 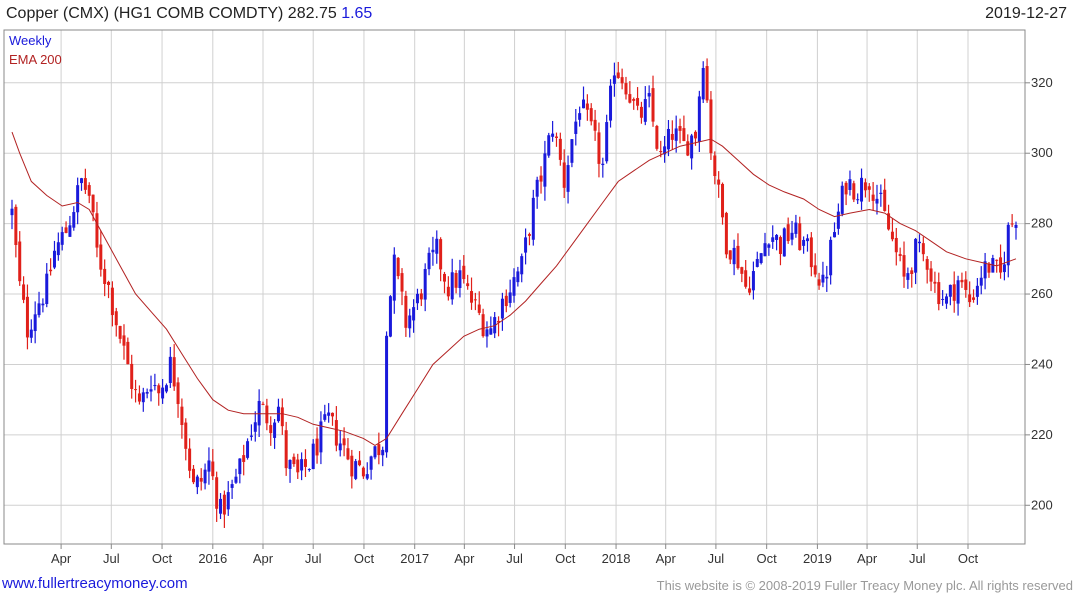 What do you see at coordinates (414, 558) in the screenshot?
I see `x-tick-label: 2017` at bounding box center [414, 558].